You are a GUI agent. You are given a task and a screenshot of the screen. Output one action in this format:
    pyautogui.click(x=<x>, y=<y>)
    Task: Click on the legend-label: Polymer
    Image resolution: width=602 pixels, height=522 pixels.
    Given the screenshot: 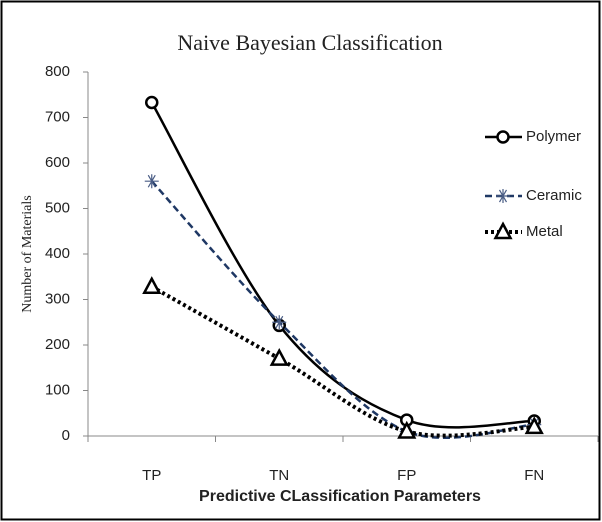 What is the action you would take?
    pyautogui.click(x=553, y=136)
    